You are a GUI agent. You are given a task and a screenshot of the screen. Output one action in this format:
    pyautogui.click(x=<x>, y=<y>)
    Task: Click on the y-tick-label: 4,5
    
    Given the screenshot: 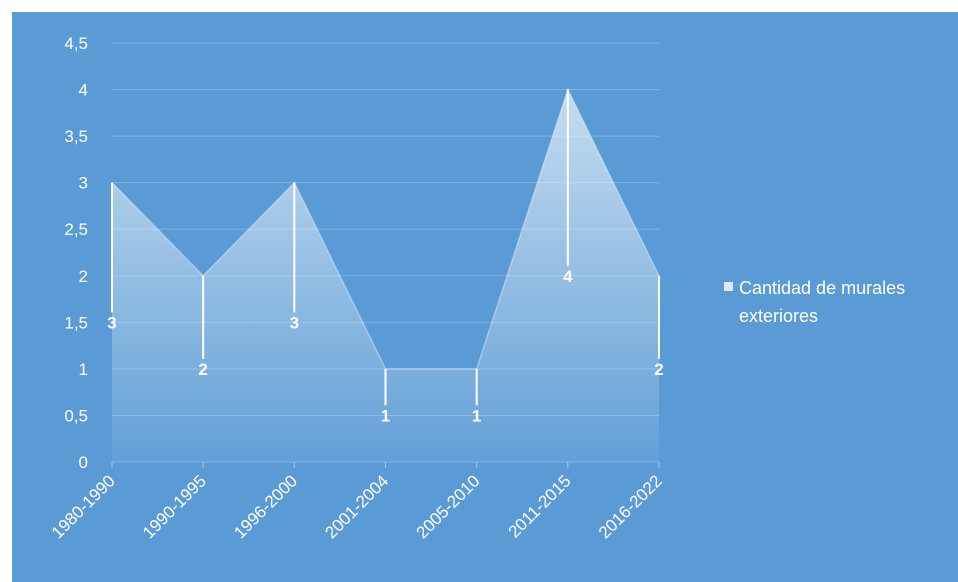 What is the action you would take?
    pyautogui.click(x=76, y=43)
    